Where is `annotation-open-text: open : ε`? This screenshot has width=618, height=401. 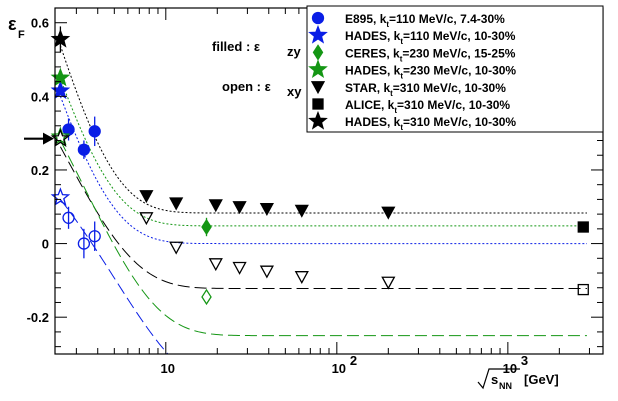
annotation-open-text: open : ε is located at coordinates (246, 86).